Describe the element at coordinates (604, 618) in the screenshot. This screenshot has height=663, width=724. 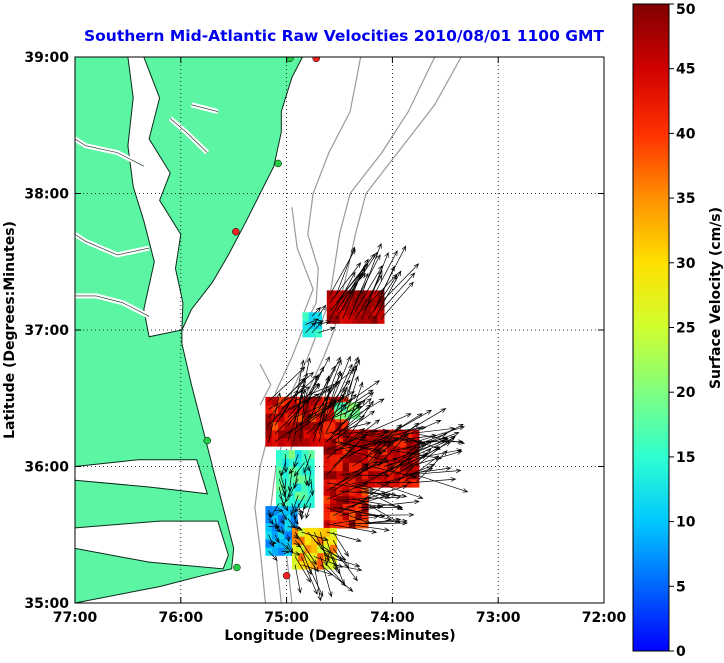
I see `x-tick-label-5: 72:00` at that location.